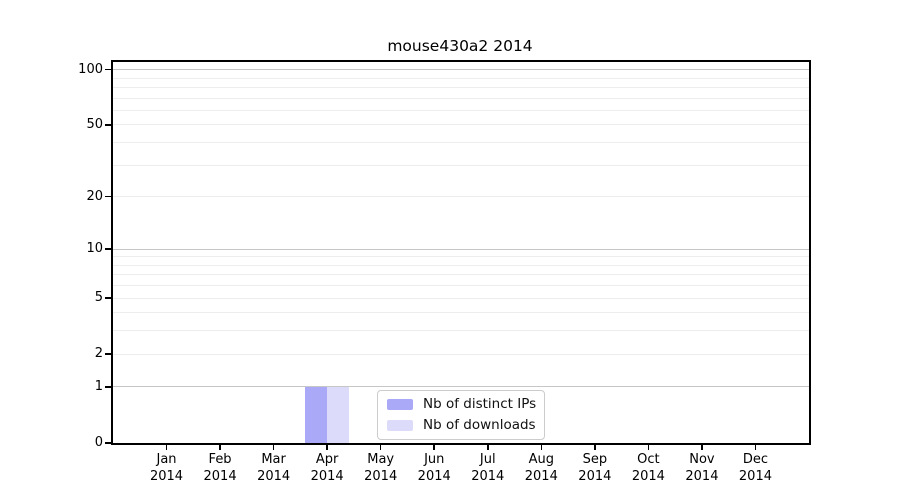  Describe the element at coordinates (400, 405) in the screenshot. I see `legend-swatch-distinct-ips-icon` at that location.